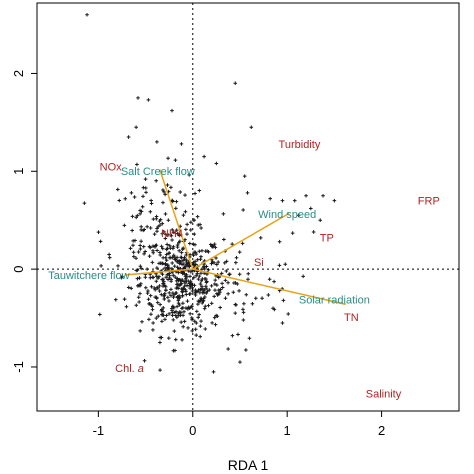  I want to click on arrow-solar-radiation, so click(269, 287).